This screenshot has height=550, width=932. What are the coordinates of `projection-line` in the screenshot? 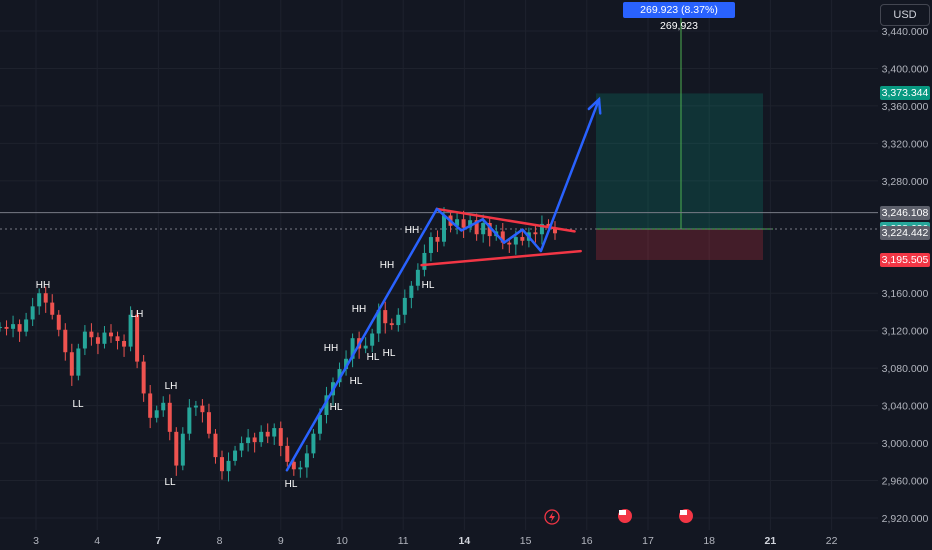 It's located at (518, 175).